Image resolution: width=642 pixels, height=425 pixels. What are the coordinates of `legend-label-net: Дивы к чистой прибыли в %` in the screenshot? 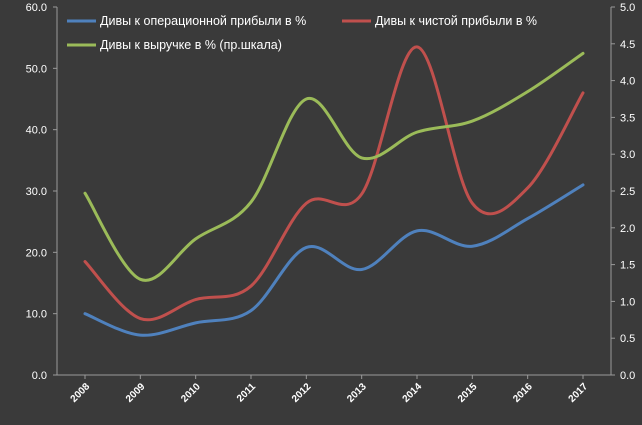 It's located at (456, 21).